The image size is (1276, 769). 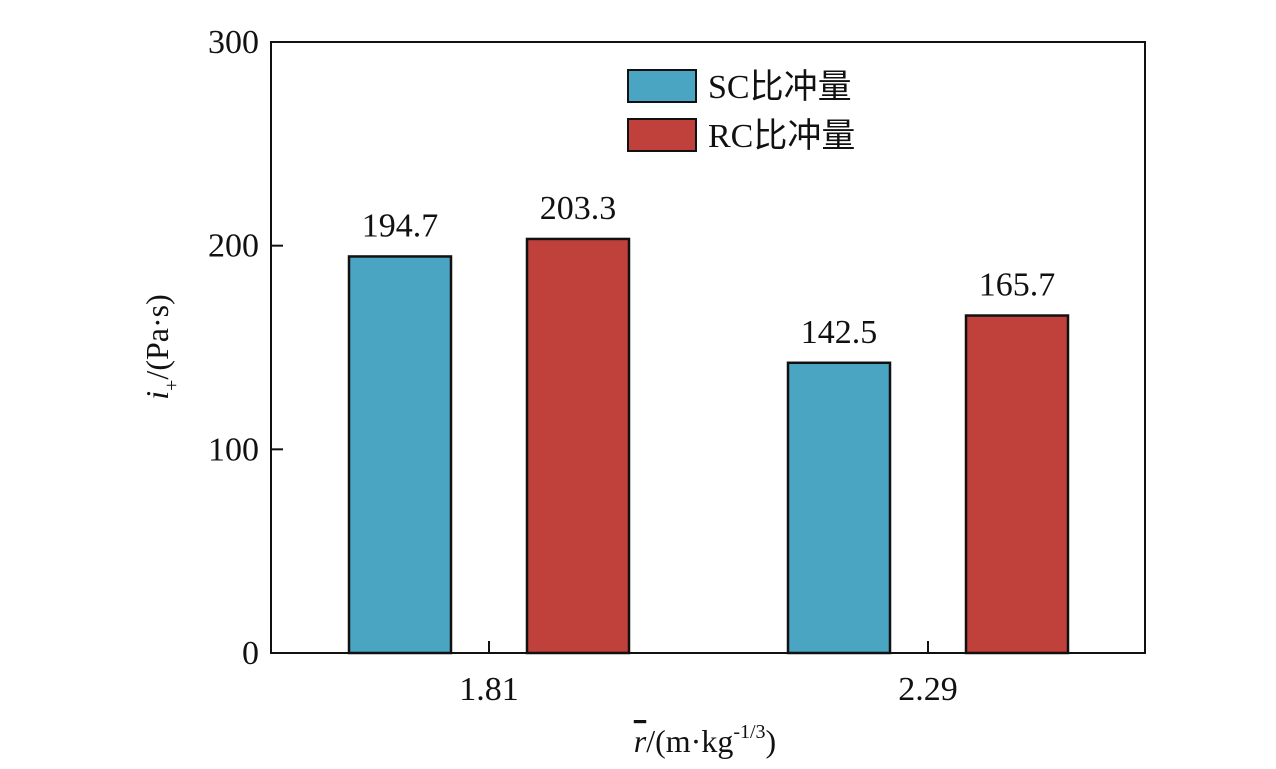 I want to click on legend-label-rc: RC比冲量, so click(x=781, y=136).